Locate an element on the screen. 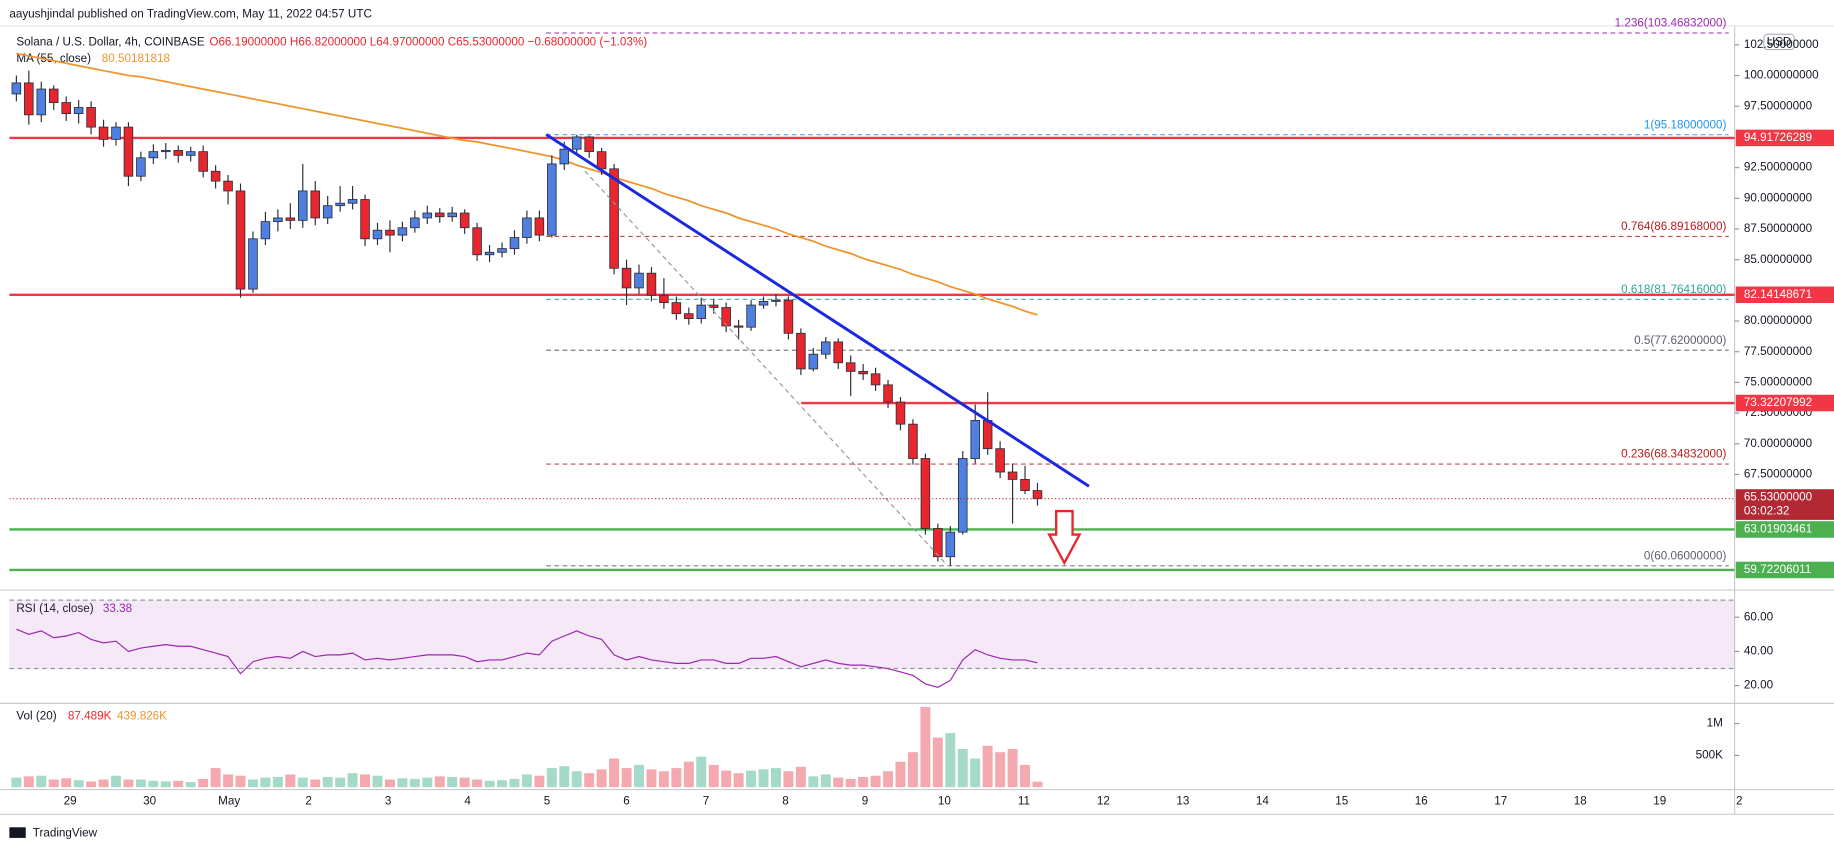  y-tick-label: 102.50000000 is located at coordinates (1781, 44).